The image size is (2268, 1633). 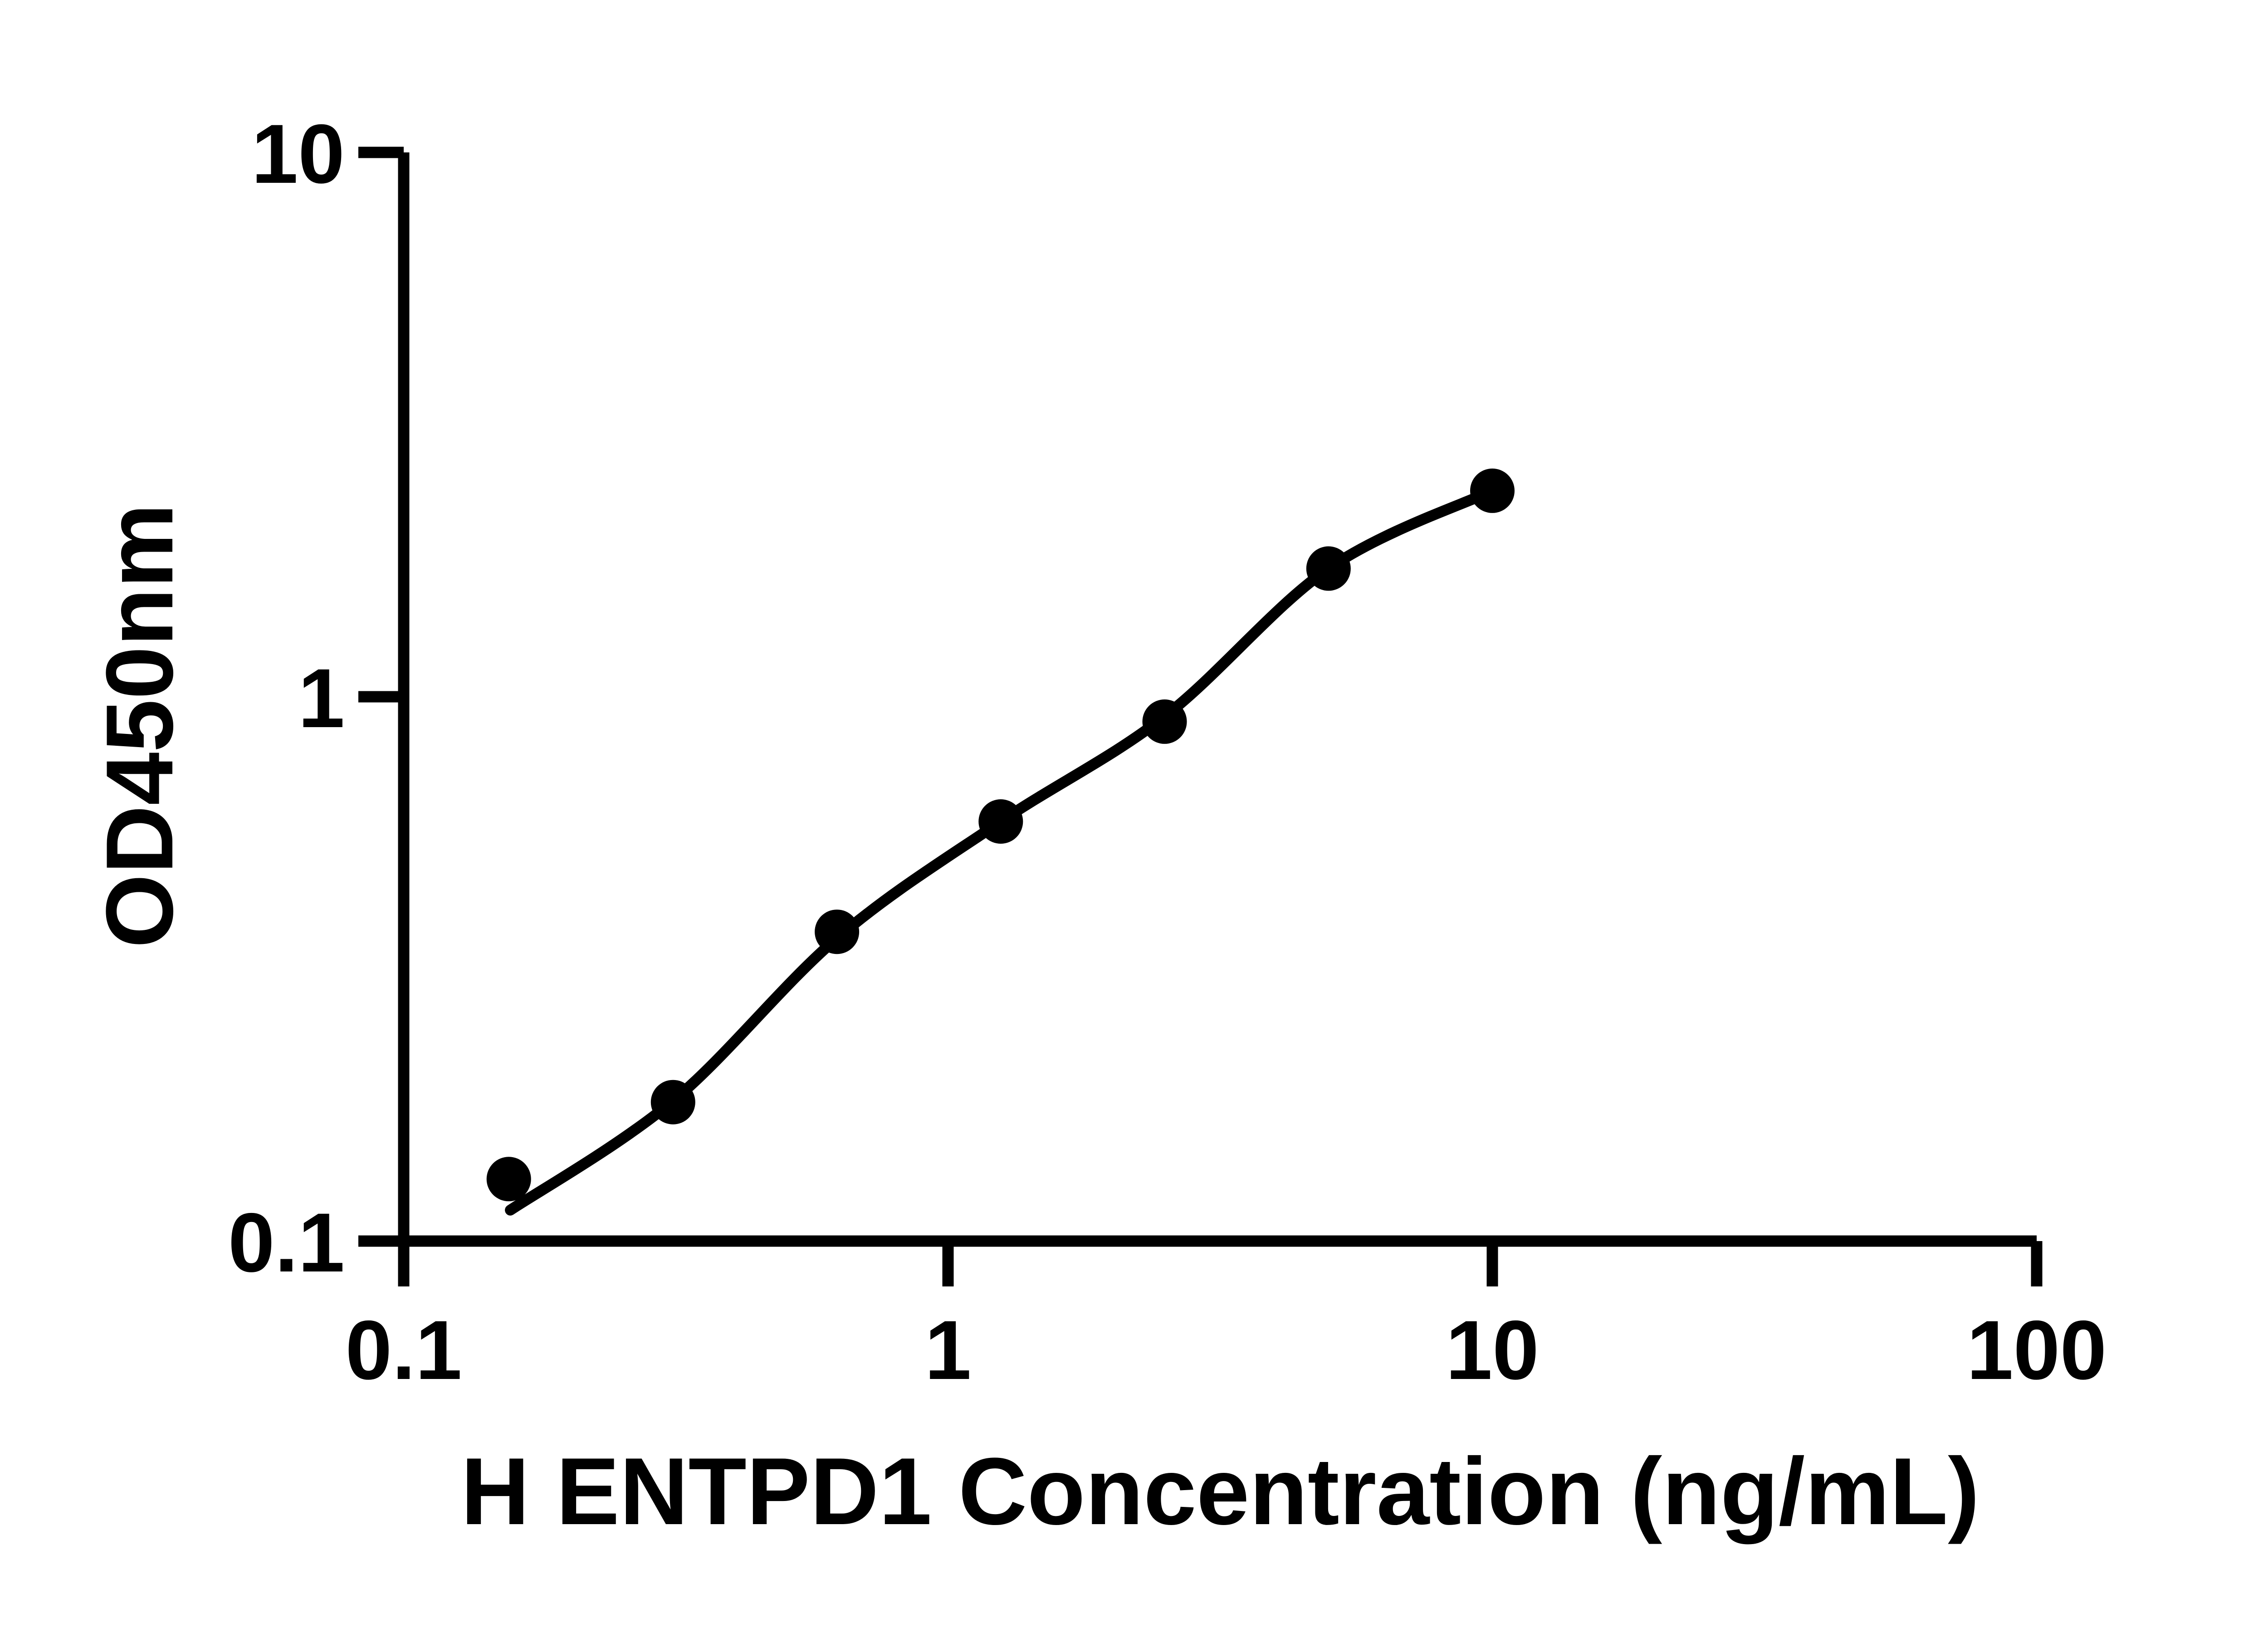 I want to click on x-tick-label: 100, so click(x=2037, y=1350).